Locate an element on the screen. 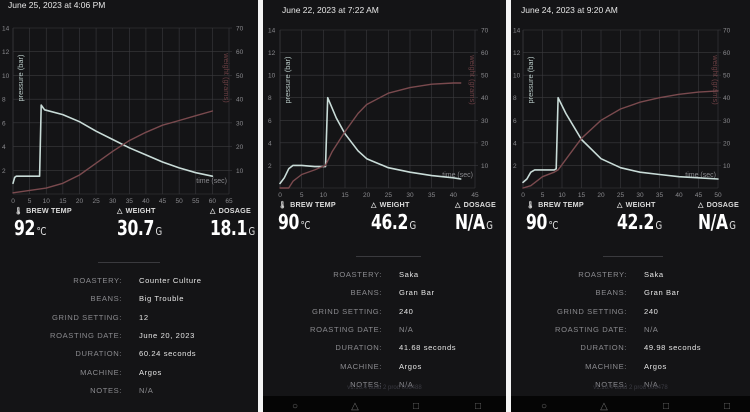 Image resolution: width=750 pixels, height=412 pixels. brew-temp-stat: 🌡︎ BREW TEMP 92 °C is located at coordinates (43, 224).